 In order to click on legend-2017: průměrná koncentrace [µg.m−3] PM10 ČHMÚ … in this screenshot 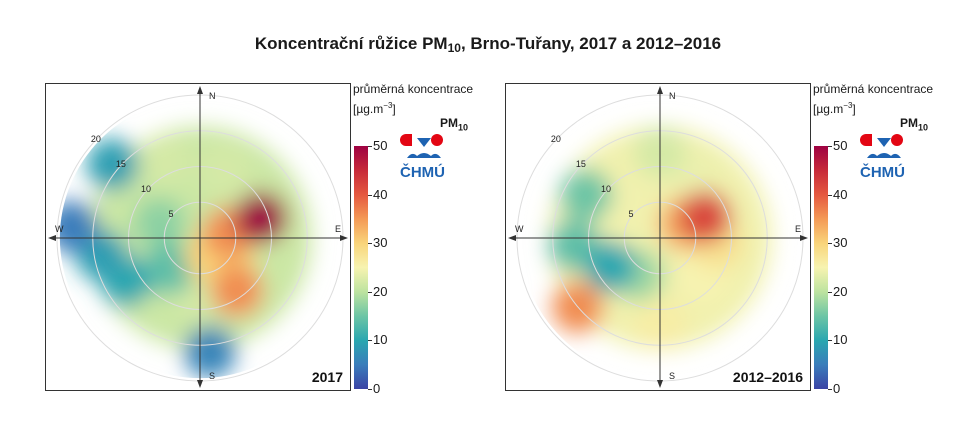, I will do `click(433, 242)`.